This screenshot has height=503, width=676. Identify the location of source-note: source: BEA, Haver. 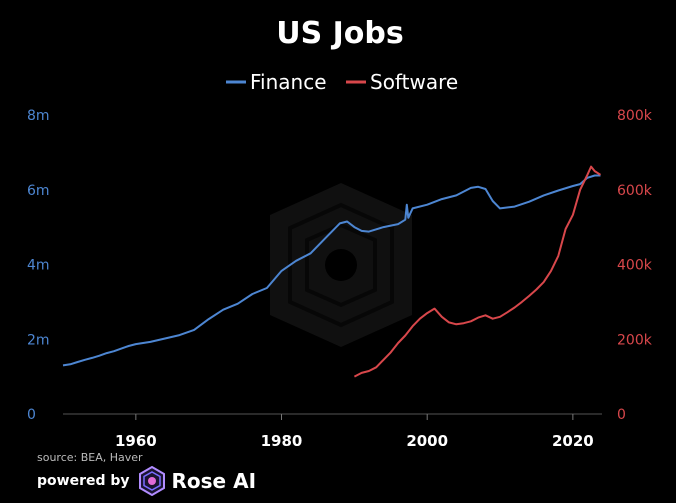
(90, 457).